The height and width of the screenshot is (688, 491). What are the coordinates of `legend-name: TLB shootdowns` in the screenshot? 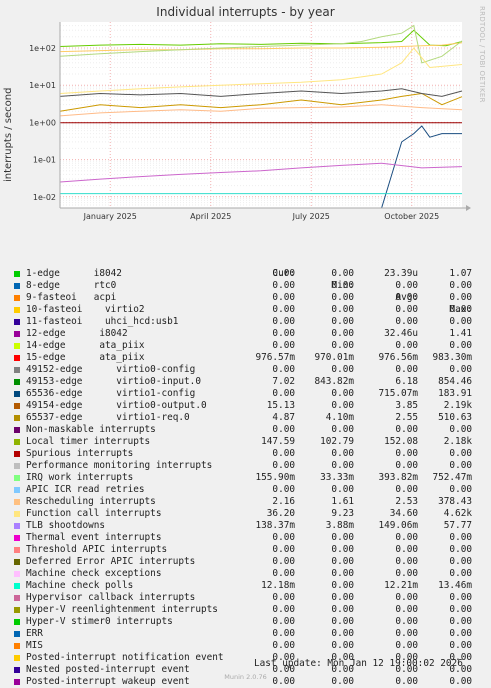 It's located at (66, 525).